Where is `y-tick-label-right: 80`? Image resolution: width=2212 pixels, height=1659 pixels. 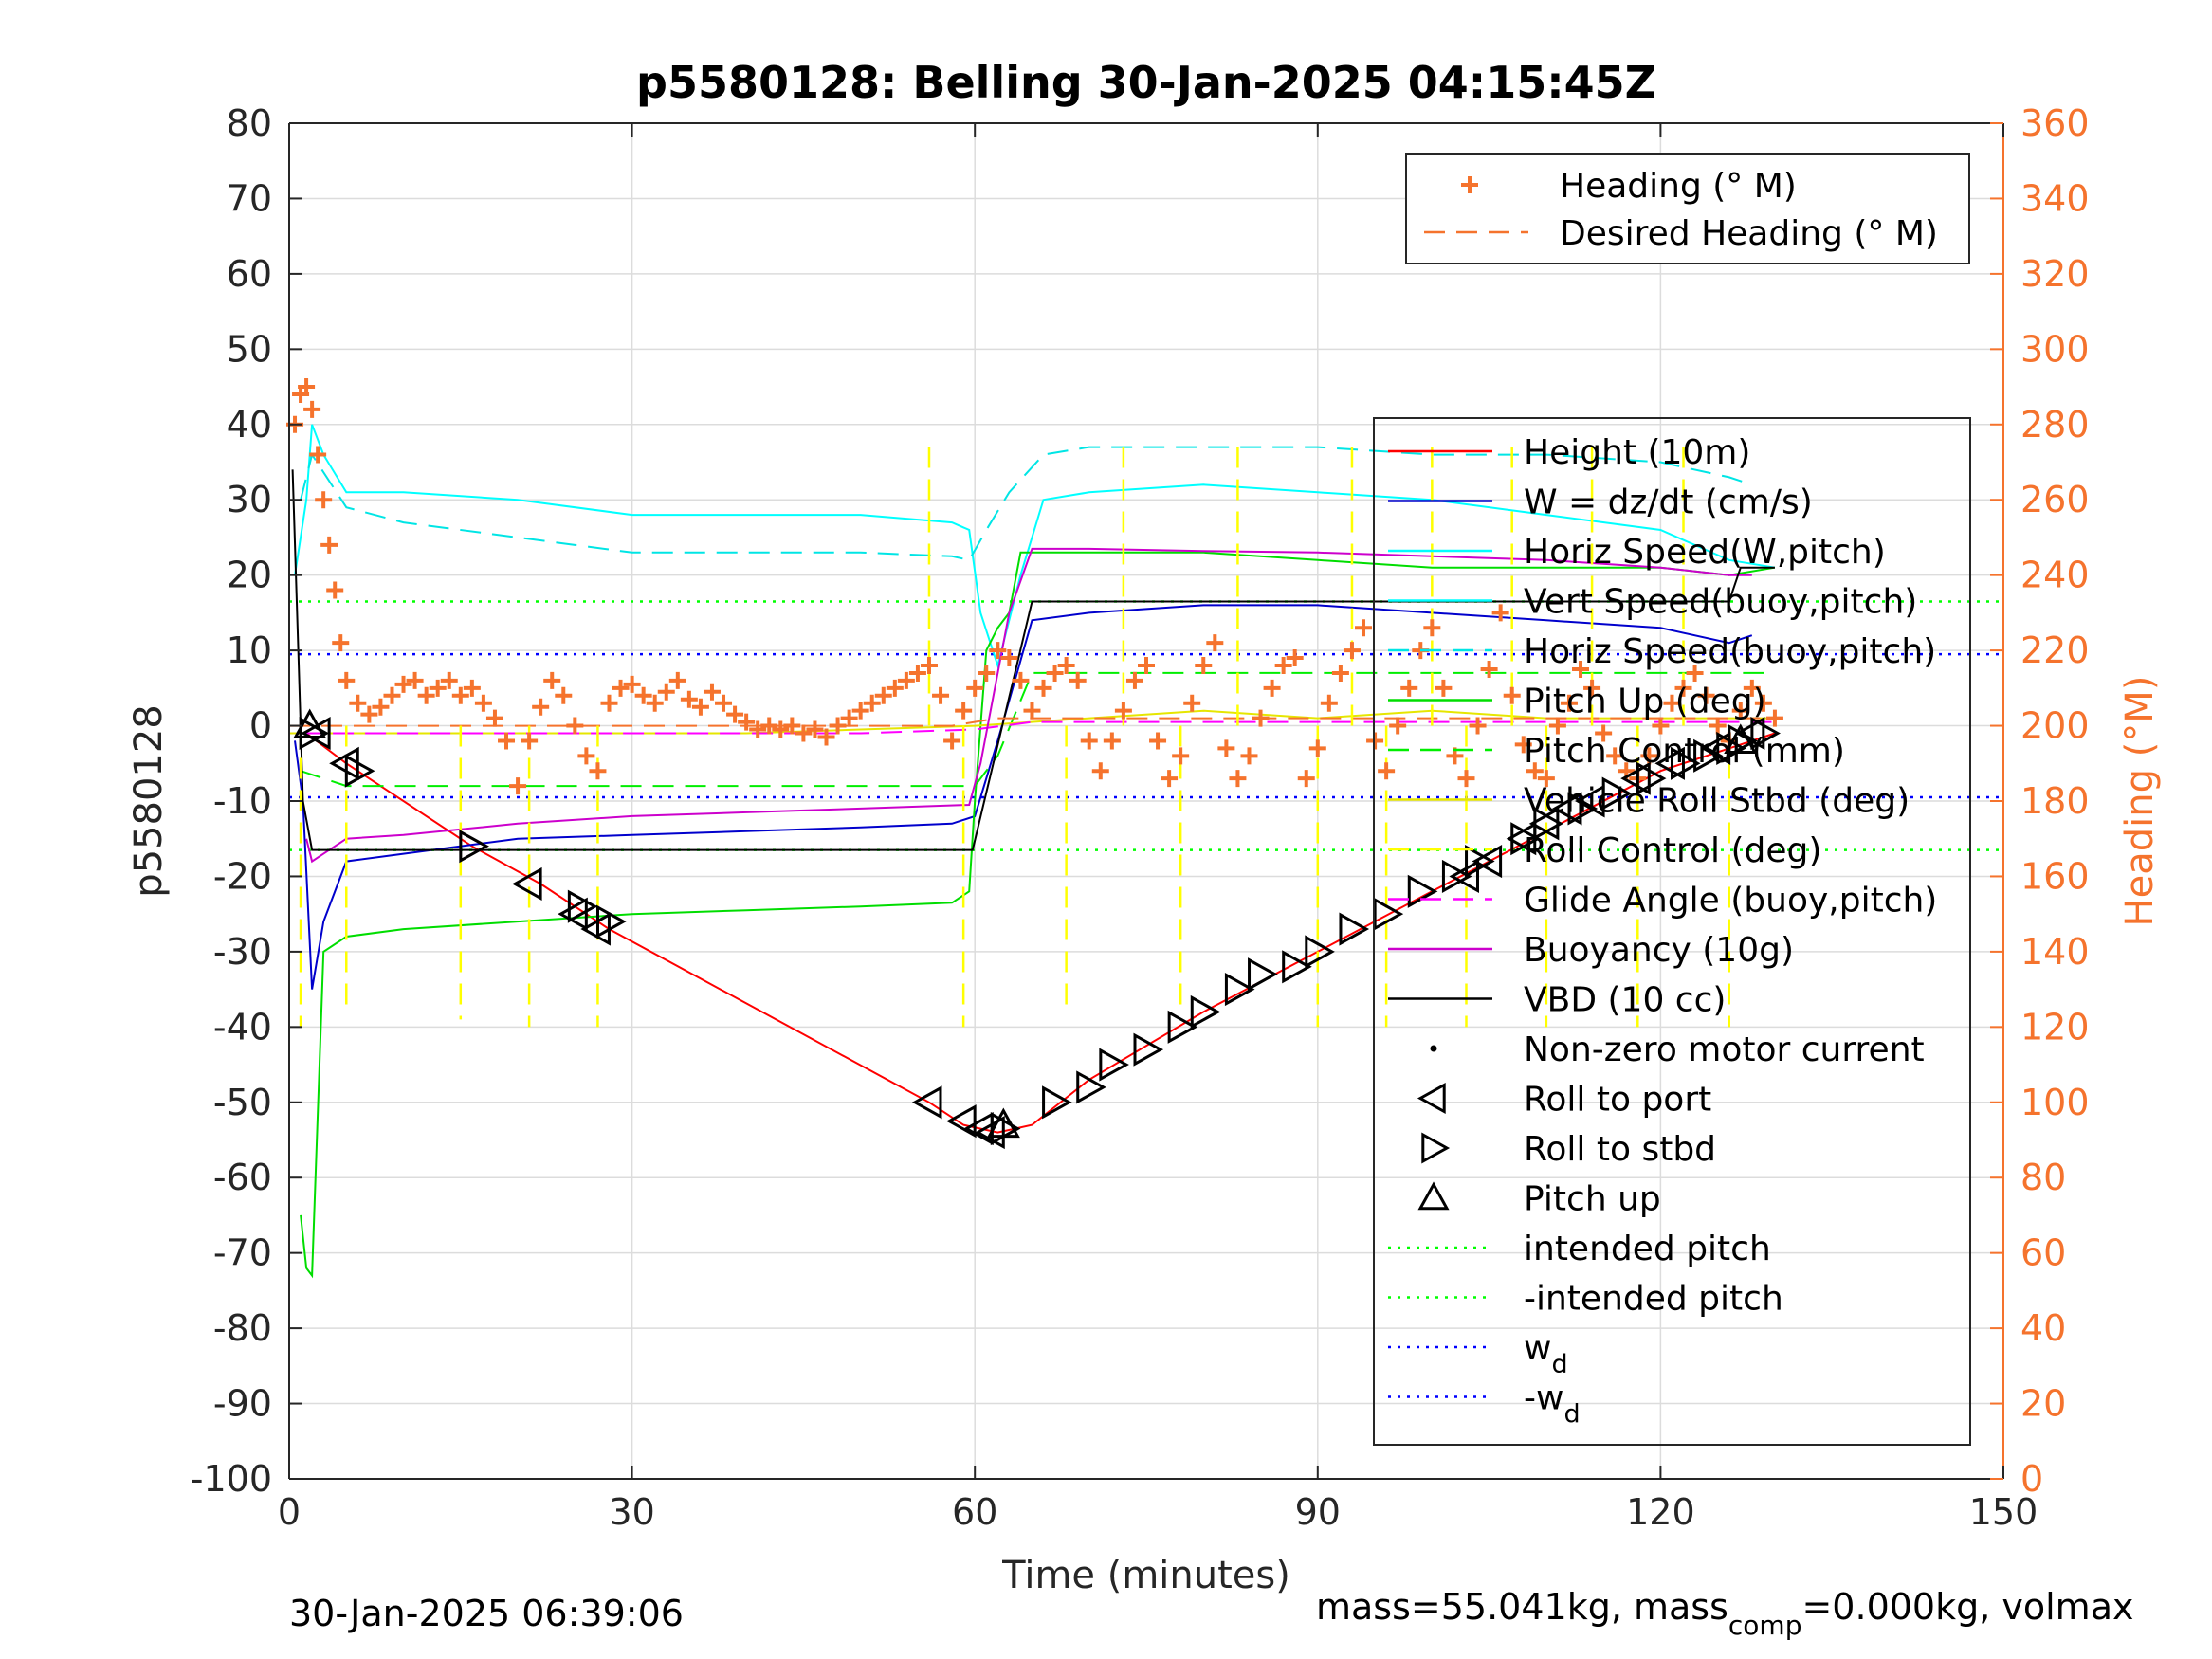 y-tick-label-right: 80 is located at coordinates (2043, 1177).